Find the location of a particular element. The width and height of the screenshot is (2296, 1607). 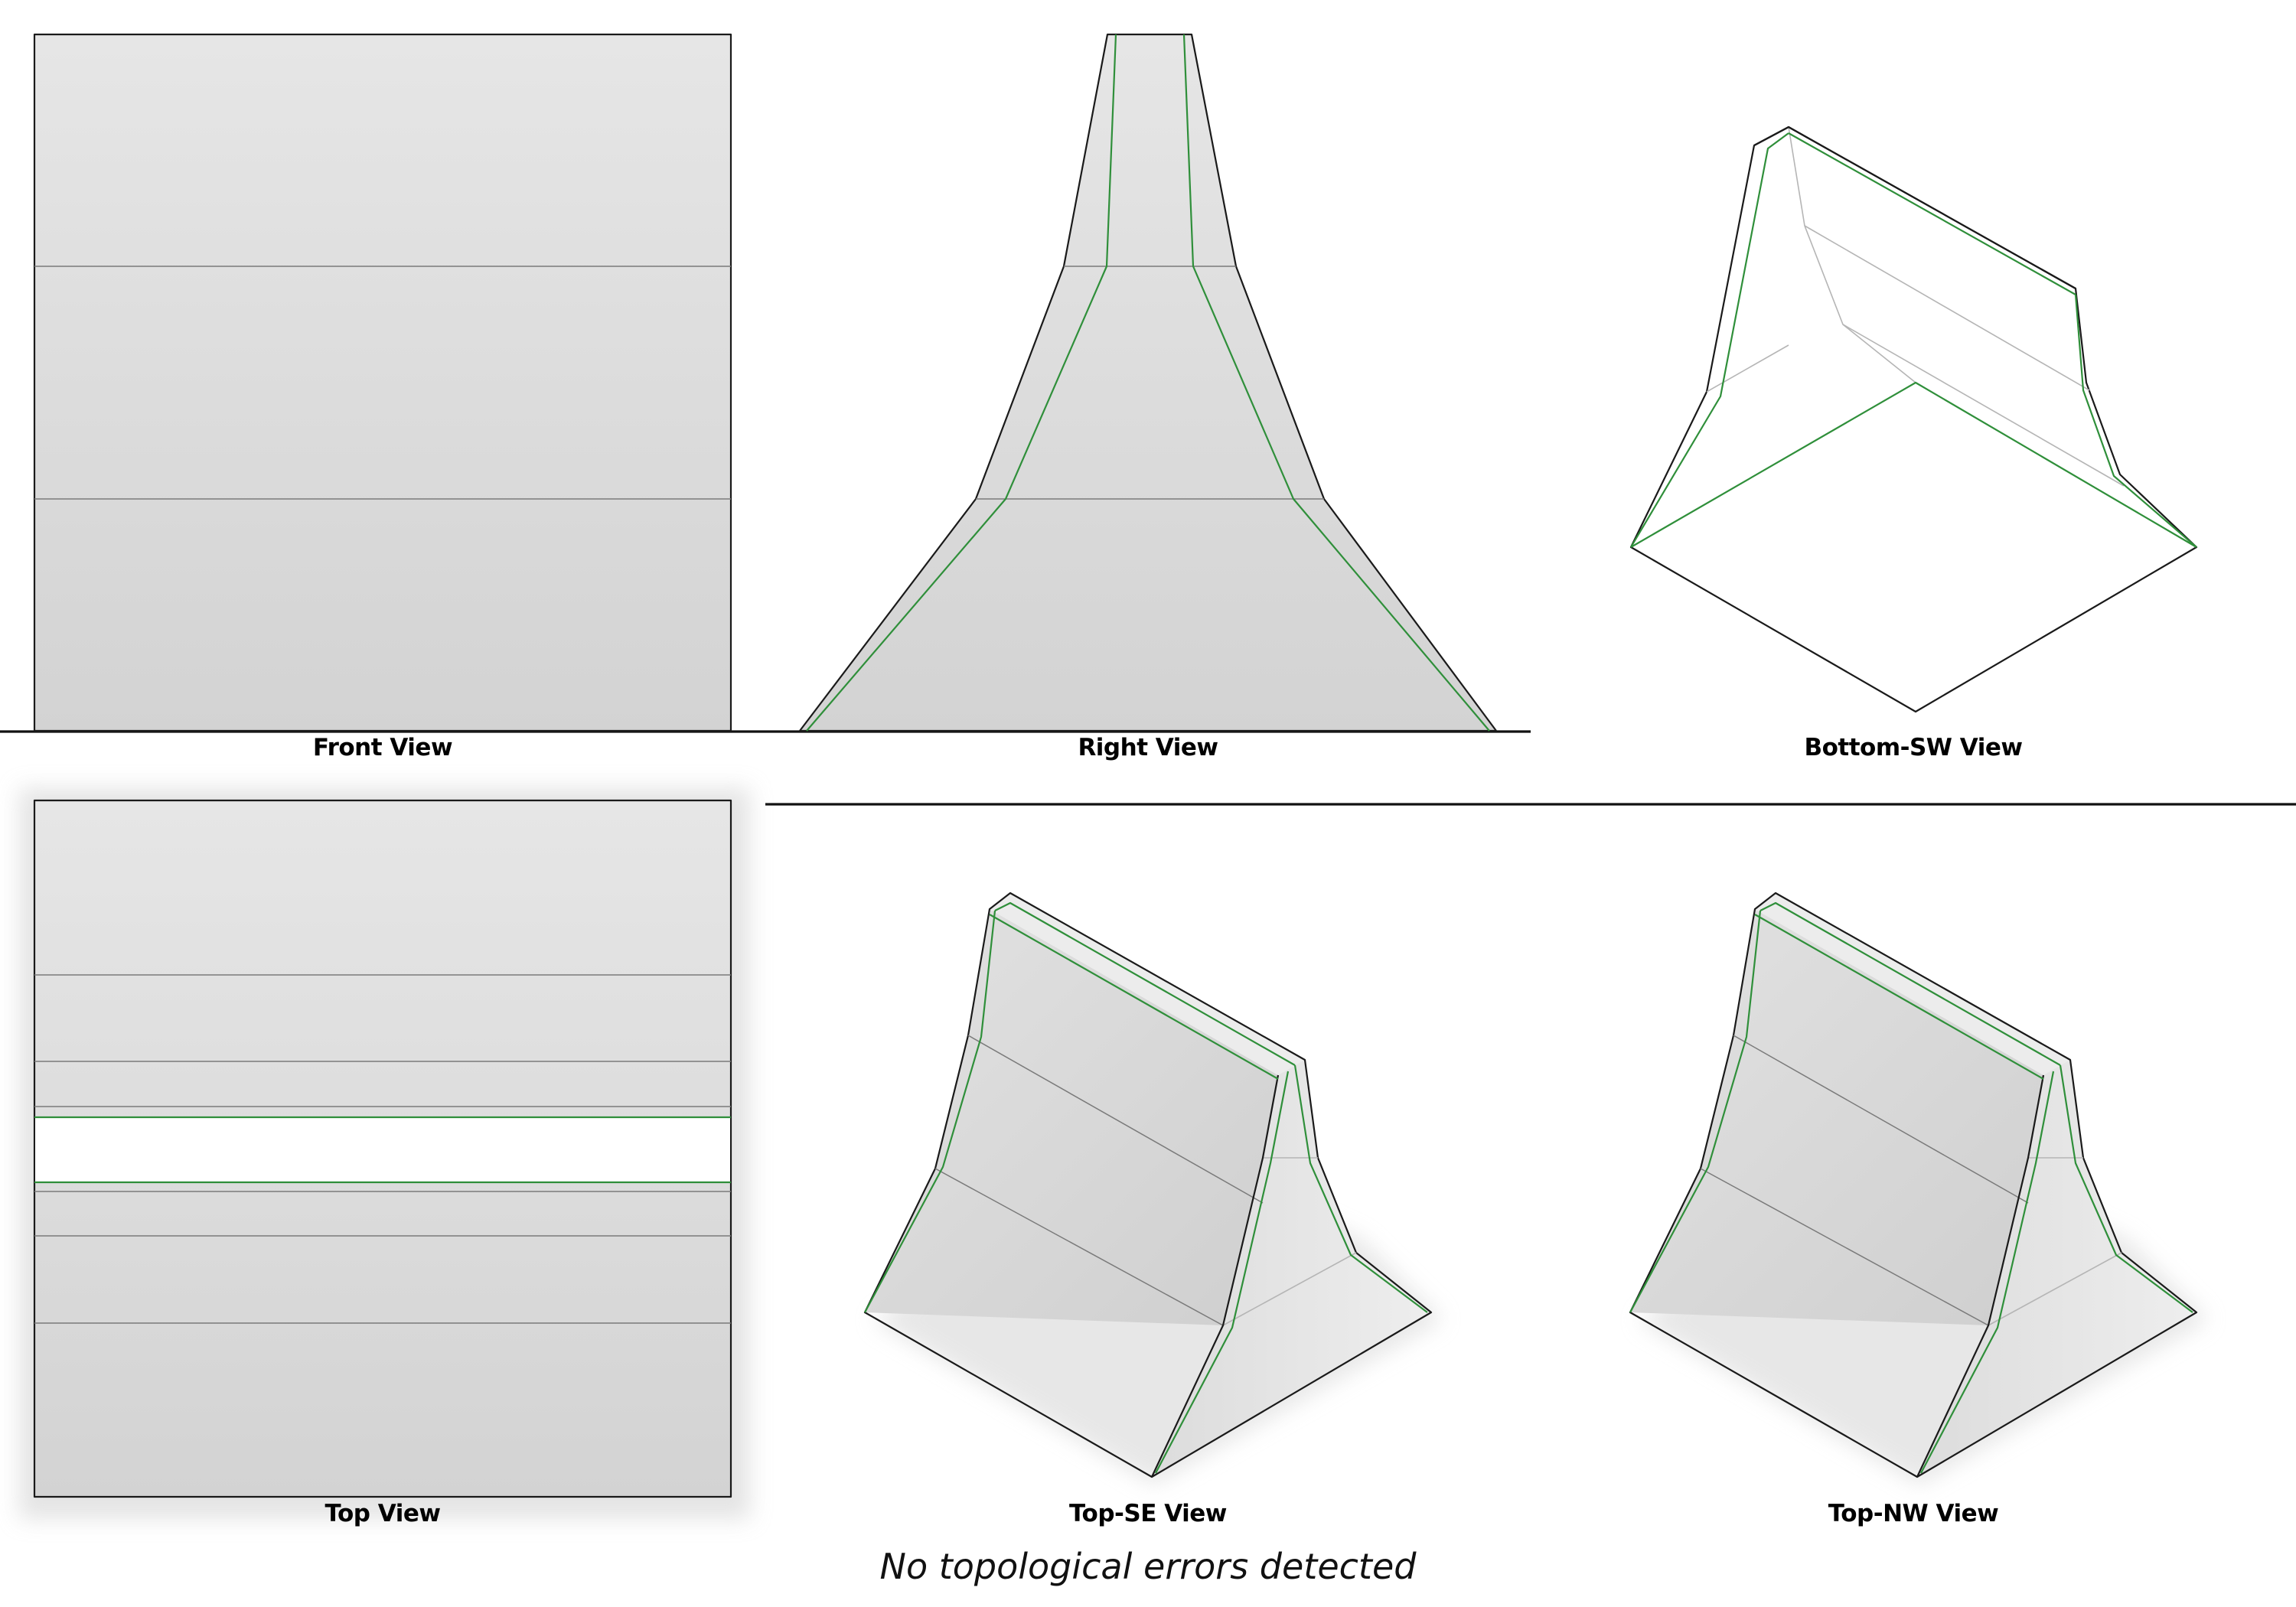

bottom-sw-tangent-top is located at coordinates (1932, 214).